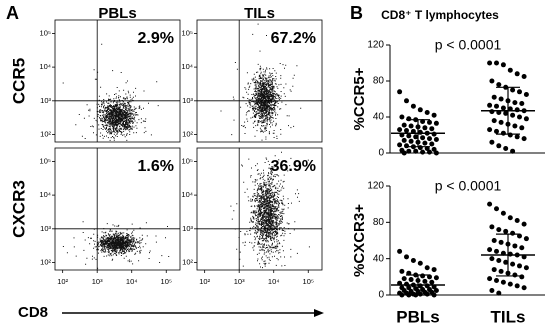 Image resolution: width=550 pixels, height=333 pixels. What do you see at coordinates (33, 312) in the screenshot?
I see `x-axis-label: CD8` at bounding box center [33, 312].